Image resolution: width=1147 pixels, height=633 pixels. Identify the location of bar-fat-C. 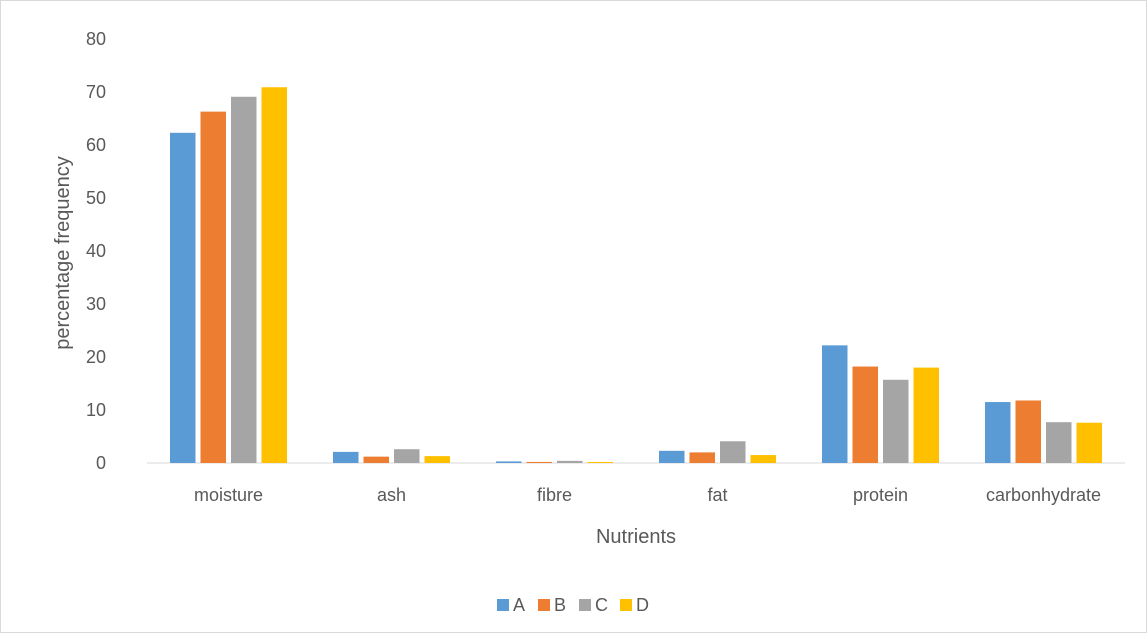
(733, 452).